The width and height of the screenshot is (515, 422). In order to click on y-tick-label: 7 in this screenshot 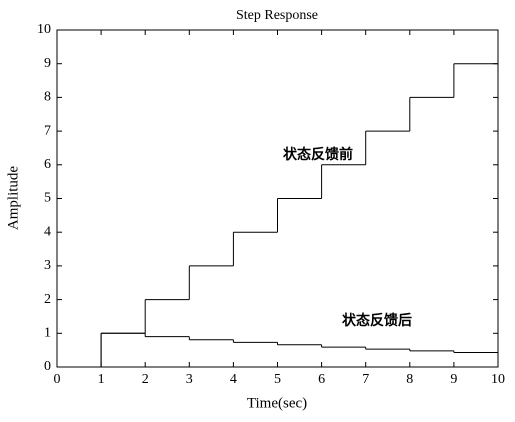, I will do `click(47, 130)`.